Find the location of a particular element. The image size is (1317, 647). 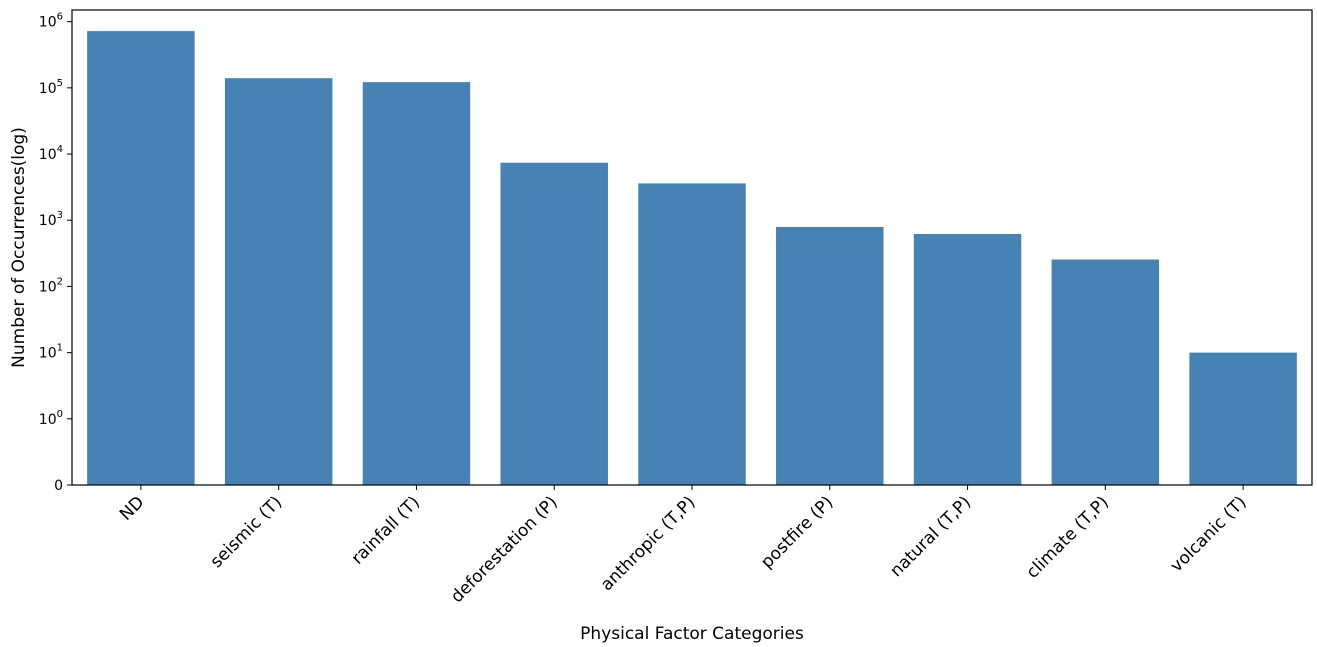

y-axis-title: Number of Occurrences(log) is located at coordinates (19, 247).